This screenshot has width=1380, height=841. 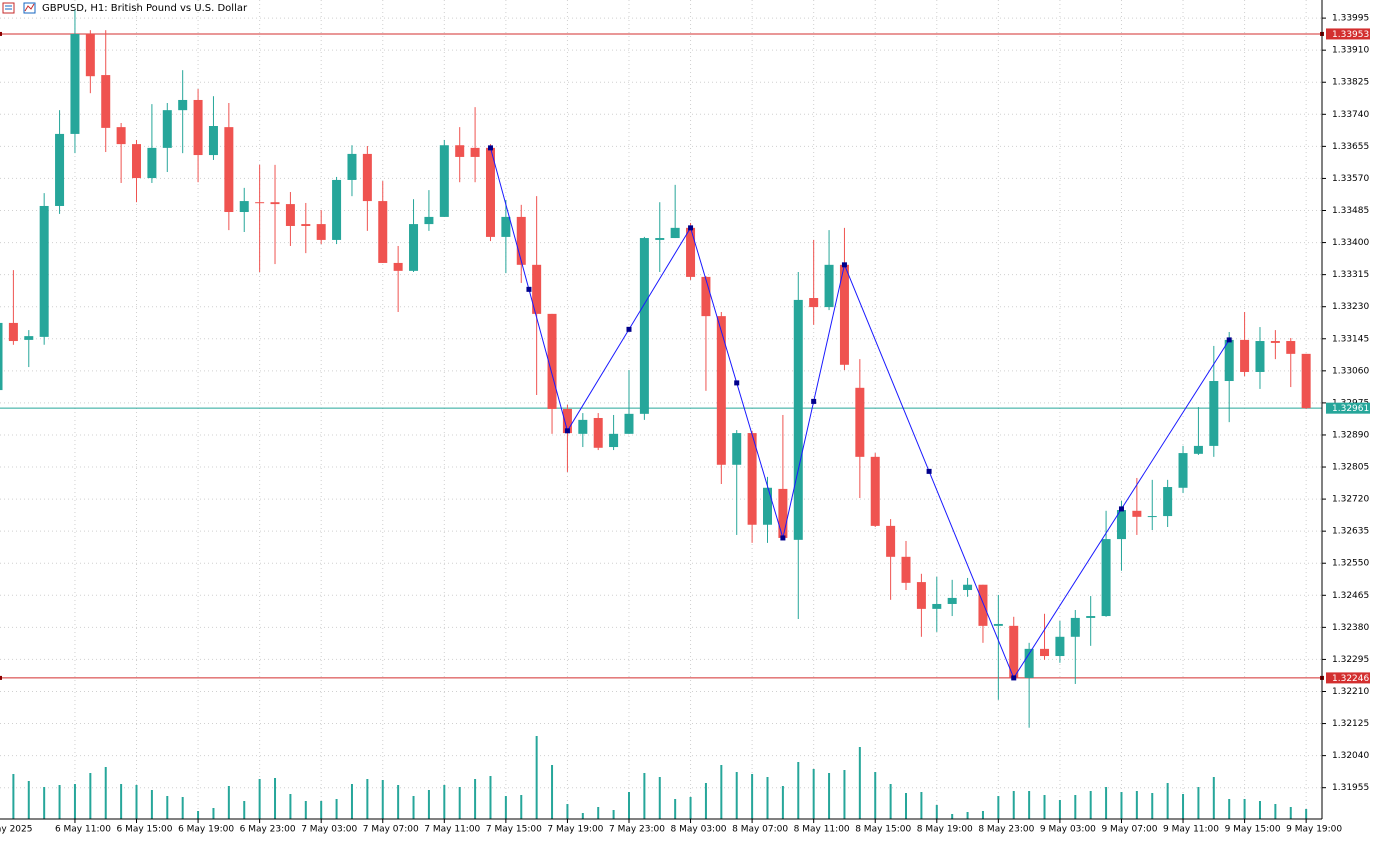 What do you see at coordinates (1068, 830) in the screenshot?
I see `x-tick-label: 9 May 03:00` at bounding box center [1068, 830].